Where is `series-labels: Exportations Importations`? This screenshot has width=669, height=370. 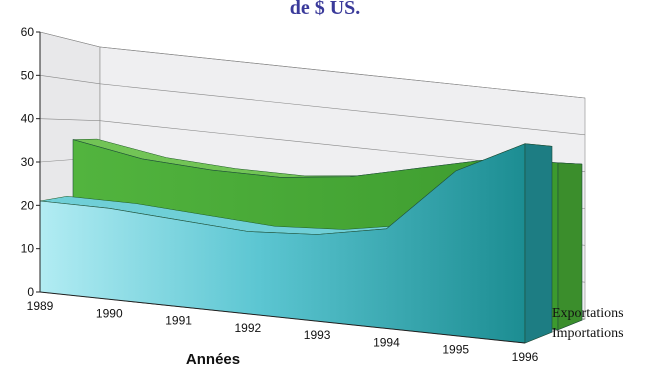 series-labels: Exportations Importations is located at coordinates (588, 323).